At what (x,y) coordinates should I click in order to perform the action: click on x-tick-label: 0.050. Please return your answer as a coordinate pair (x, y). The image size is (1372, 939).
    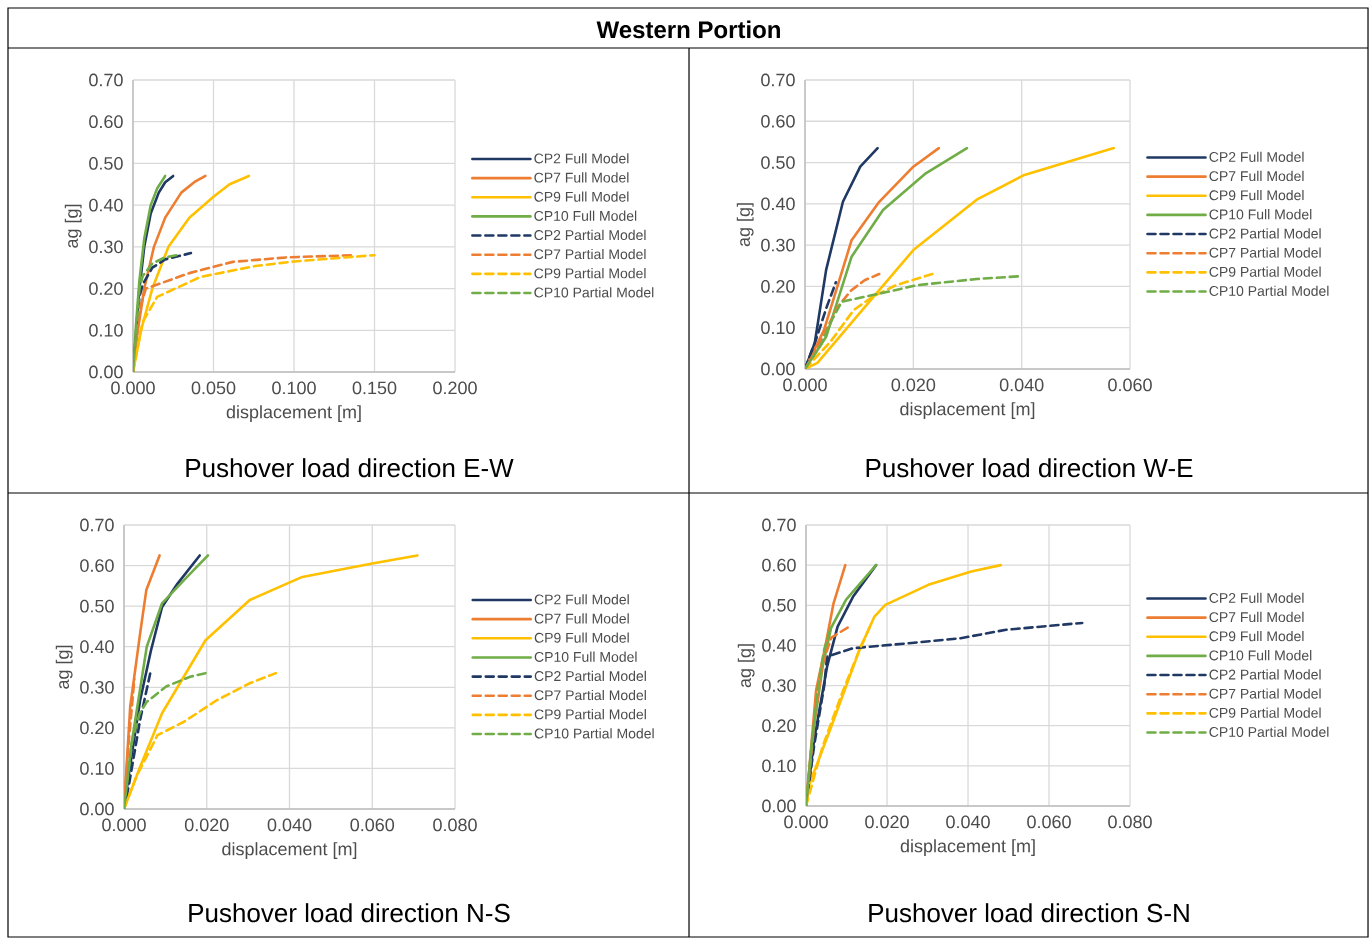
    Looking at the image, I should click on (213, 388).